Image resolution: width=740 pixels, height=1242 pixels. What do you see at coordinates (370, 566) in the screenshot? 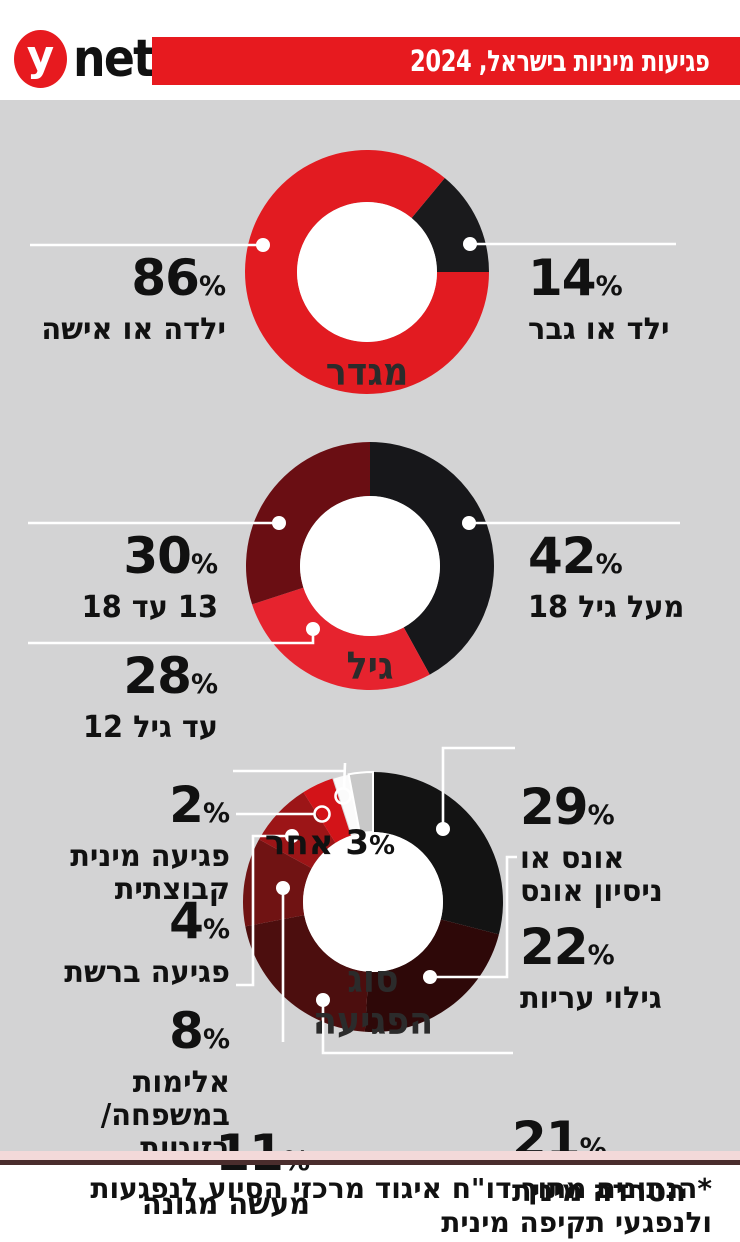
I see `donut-1-center` at bounding box center [370, 566].